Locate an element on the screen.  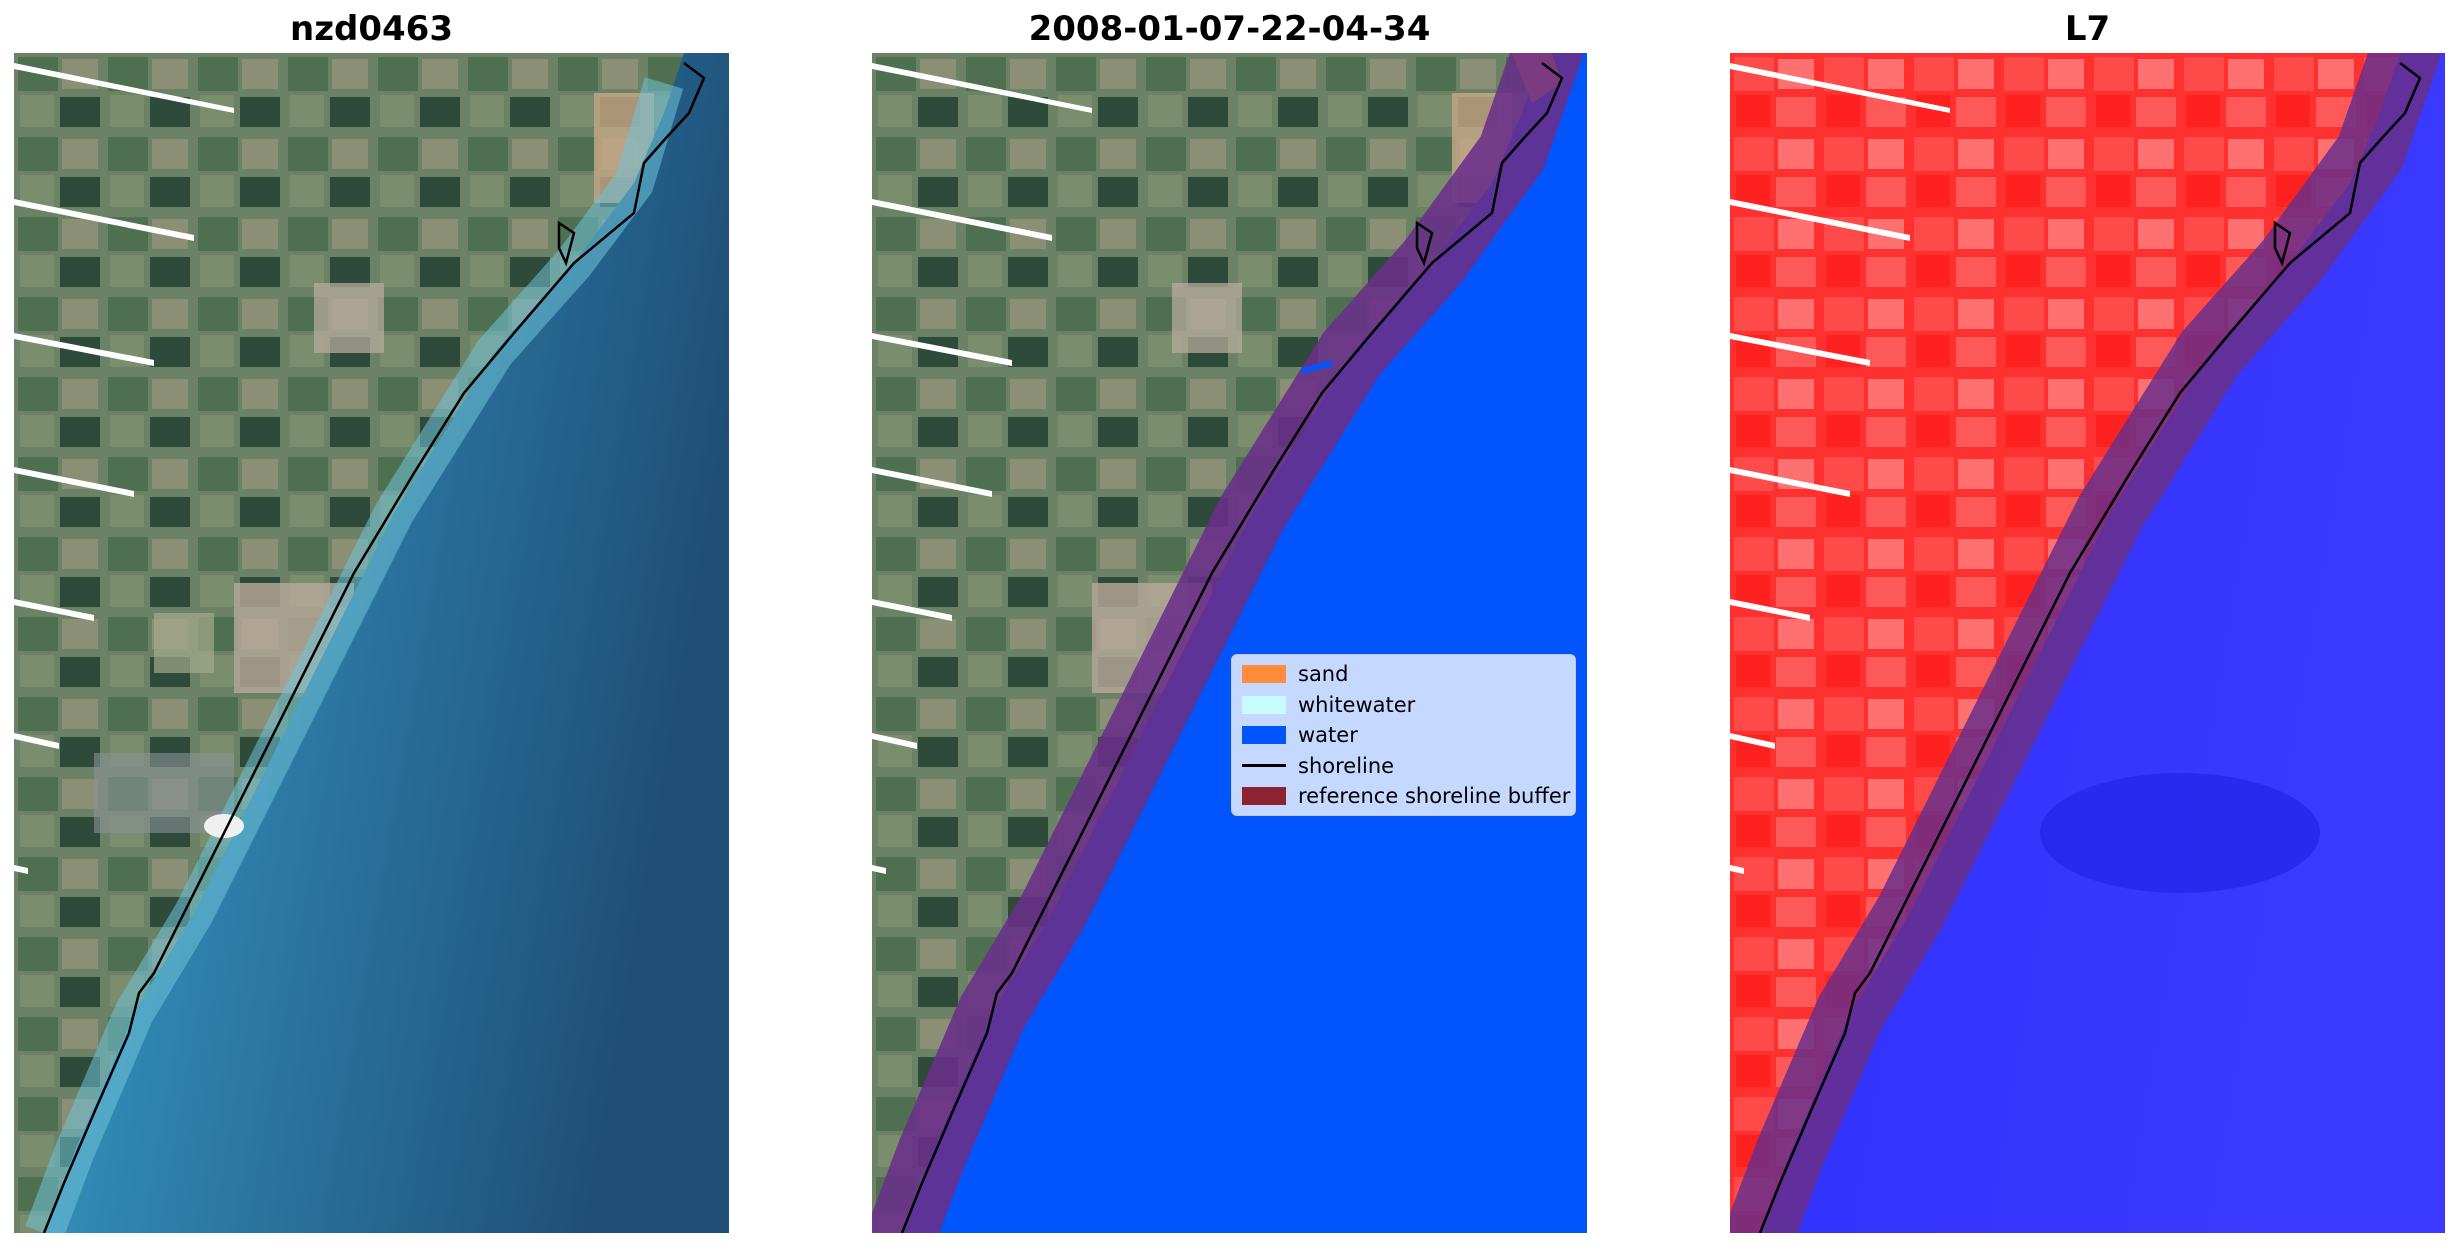
panel-title-sensor: L7 is located at coordinates (2087, 29).